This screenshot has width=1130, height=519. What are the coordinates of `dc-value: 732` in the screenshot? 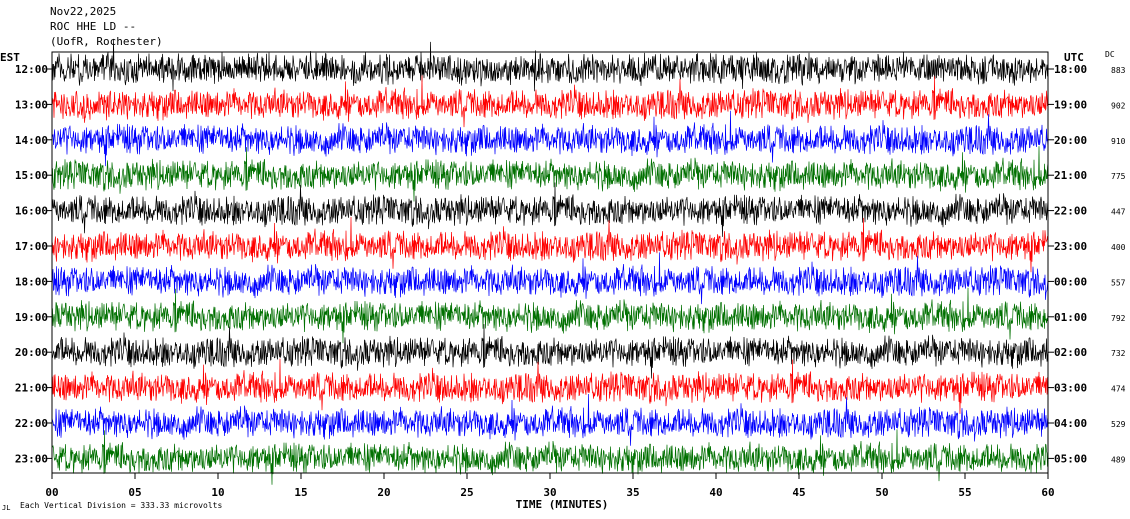 It's located at (1118, 353).